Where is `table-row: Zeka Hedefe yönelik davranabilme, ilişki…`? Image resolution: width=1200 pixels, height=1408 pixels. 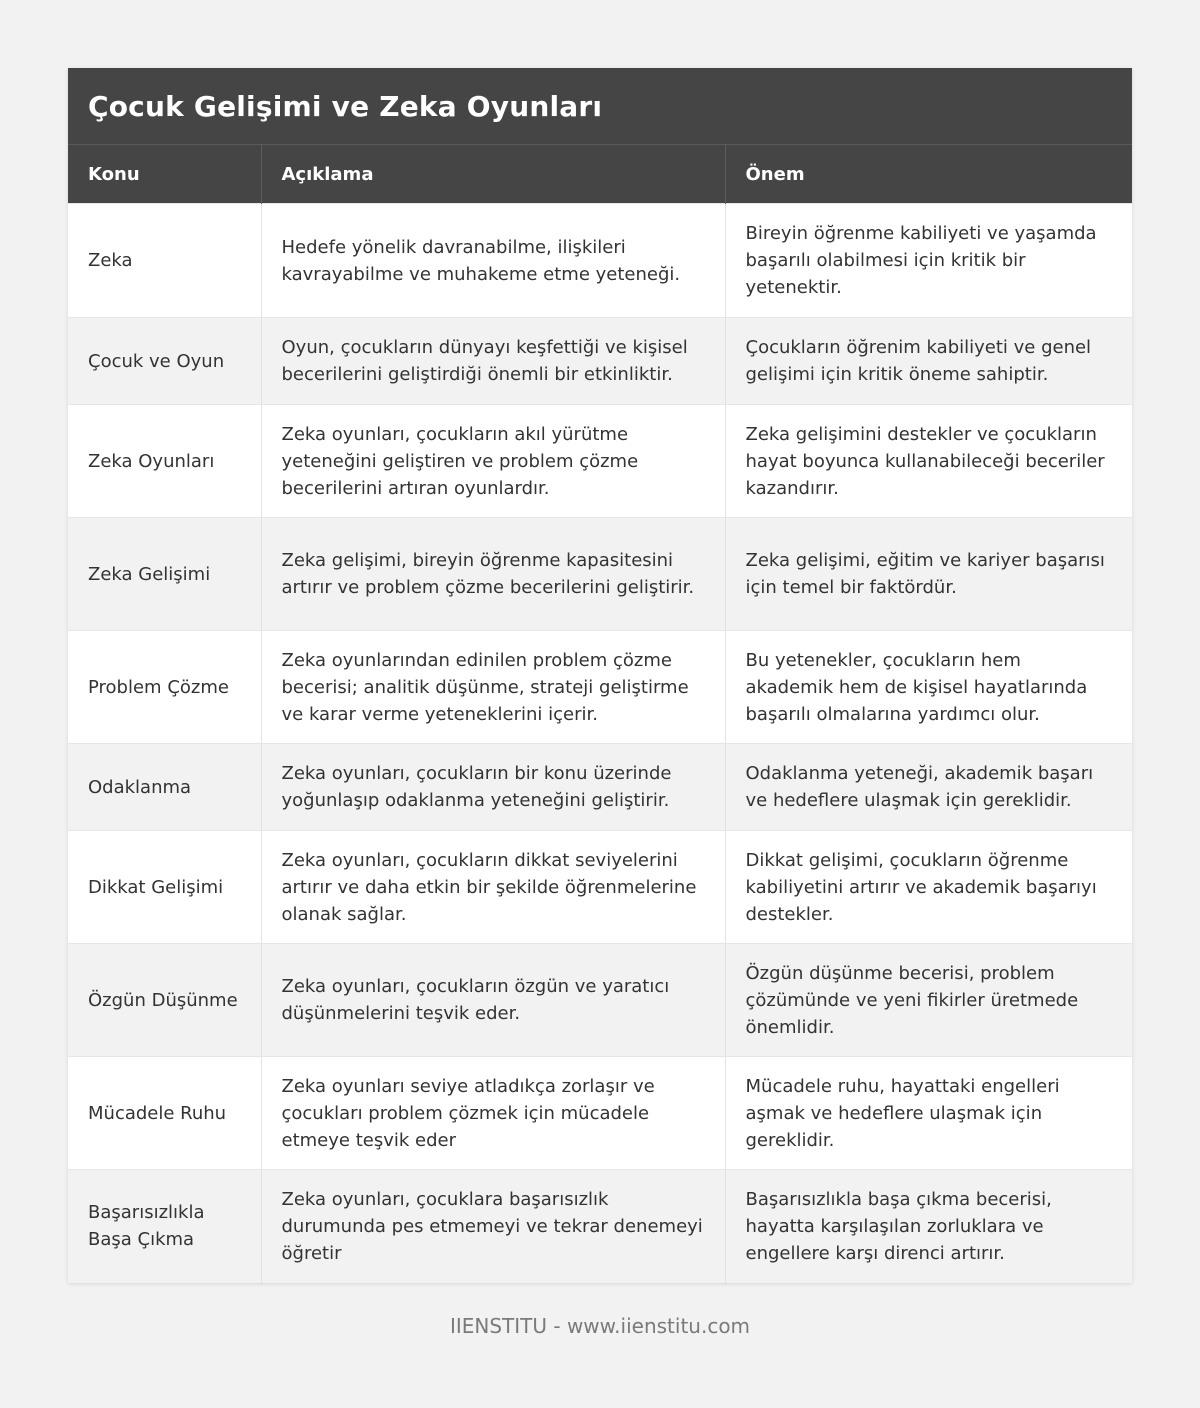
table-row: Zeka Hedefe yönelik davranabilme, ilişki… is located at coordinates (600, 260).